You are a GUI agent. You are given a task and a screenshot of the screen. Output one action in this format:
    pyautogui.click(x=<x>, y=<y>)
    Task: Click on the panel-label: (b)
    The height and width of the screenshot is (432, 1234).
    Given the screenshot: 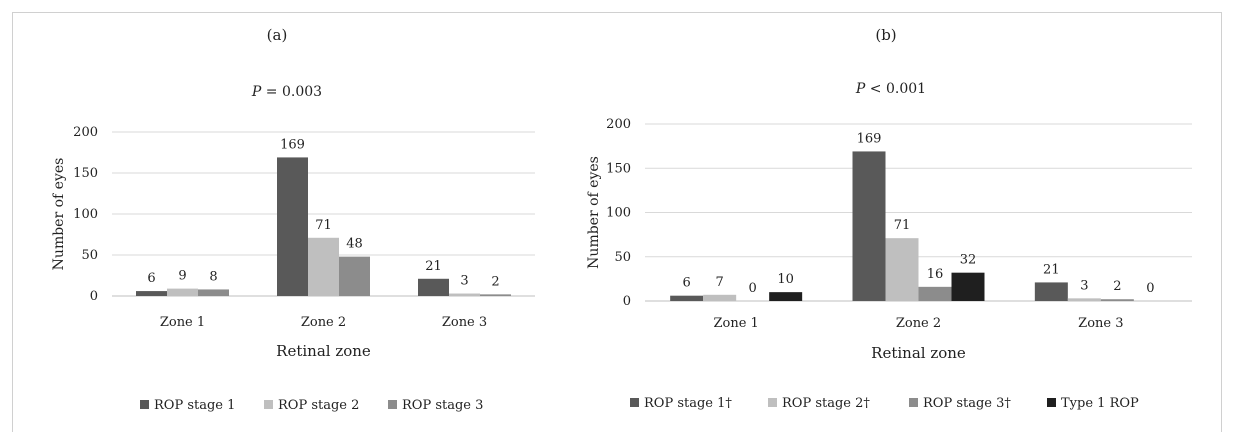 What is the action you would take?
    pyautogui.click(x=885, y=35)
    